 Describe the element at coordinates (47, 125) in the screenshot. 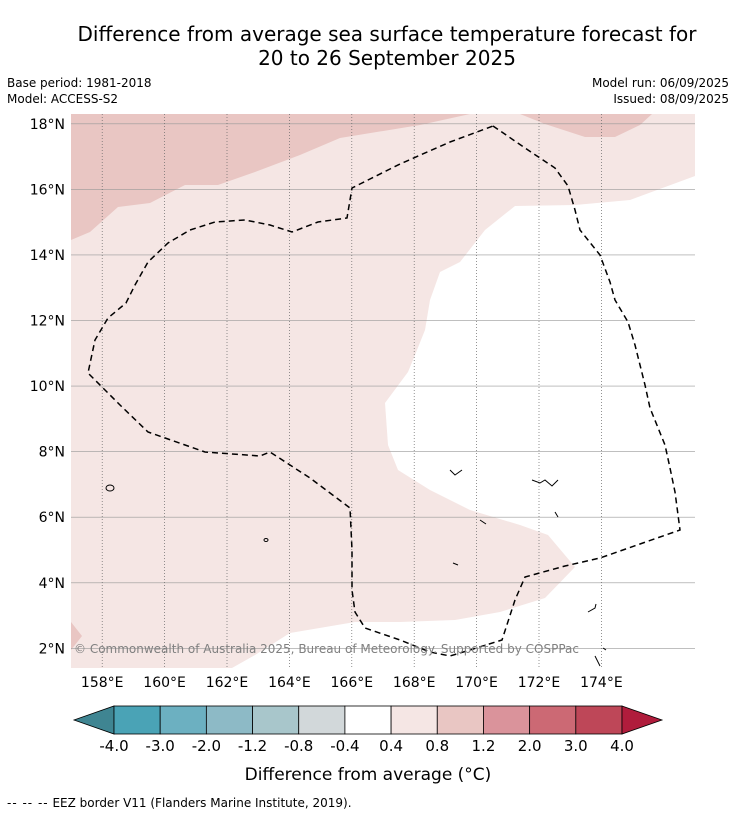

I see `lat-label: 18°N` at that location.